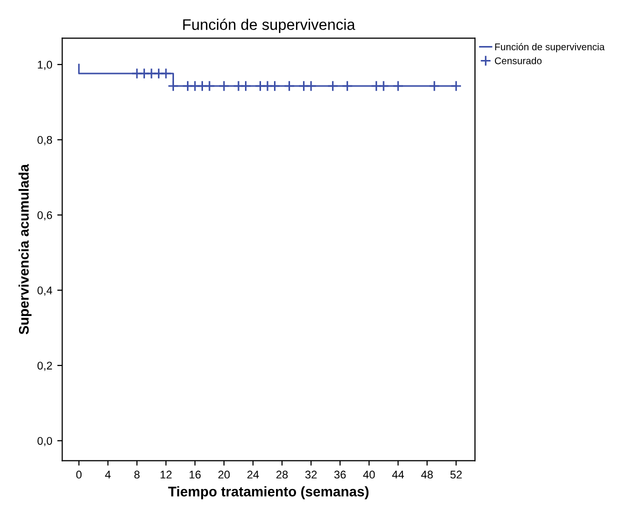 The height and width of the screenshot is (509, 635). Describe the element at coordinates (427, 474) in the screenshot. I see `x-tick-label: 48` at that location.